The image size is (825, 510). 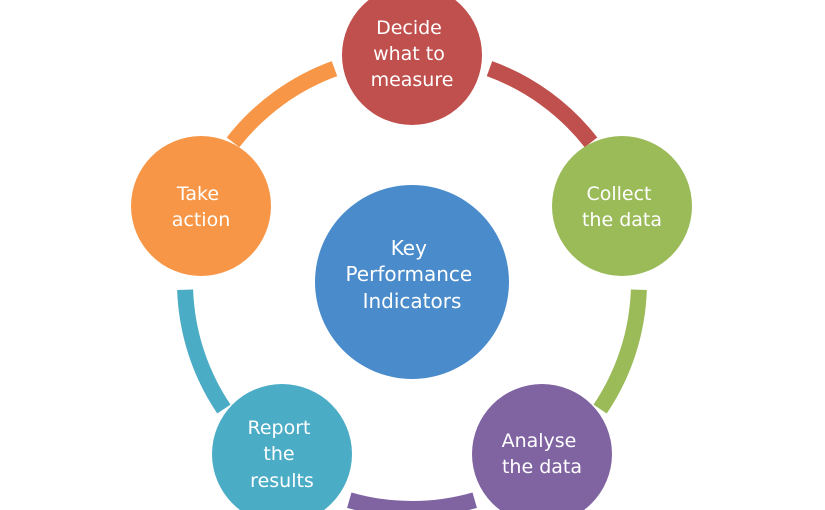 I want to click on step-label-line: Decide, so click(x=409, y=28).